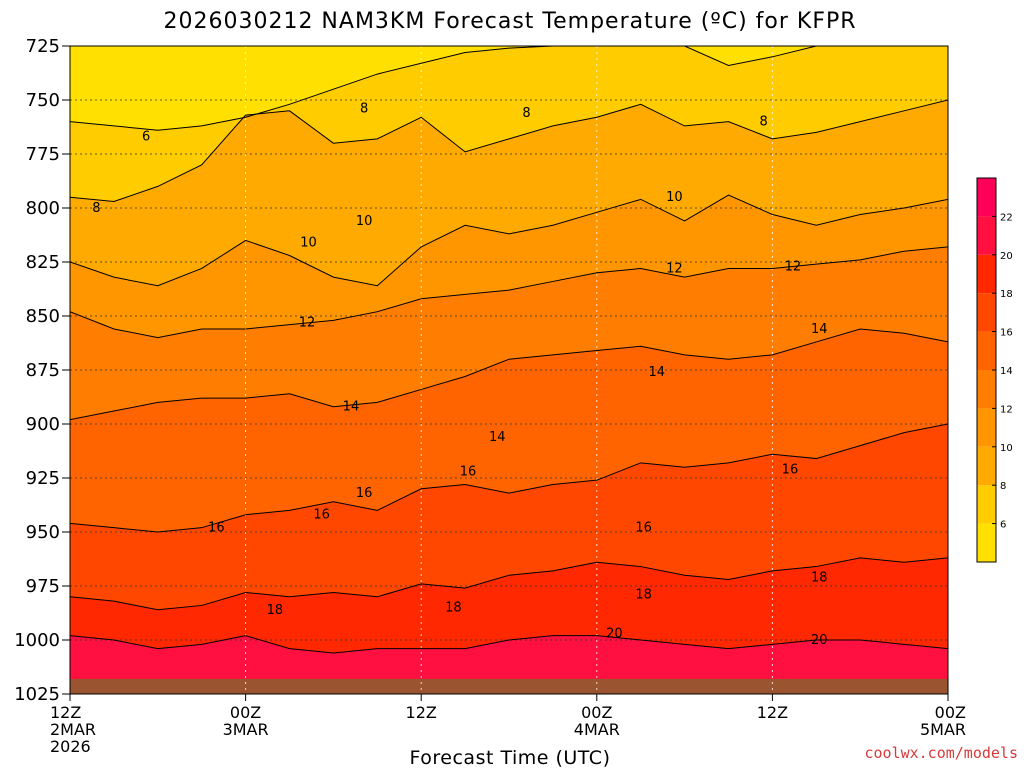  I want to click on y-tick-label: 800, so click(43, 208).